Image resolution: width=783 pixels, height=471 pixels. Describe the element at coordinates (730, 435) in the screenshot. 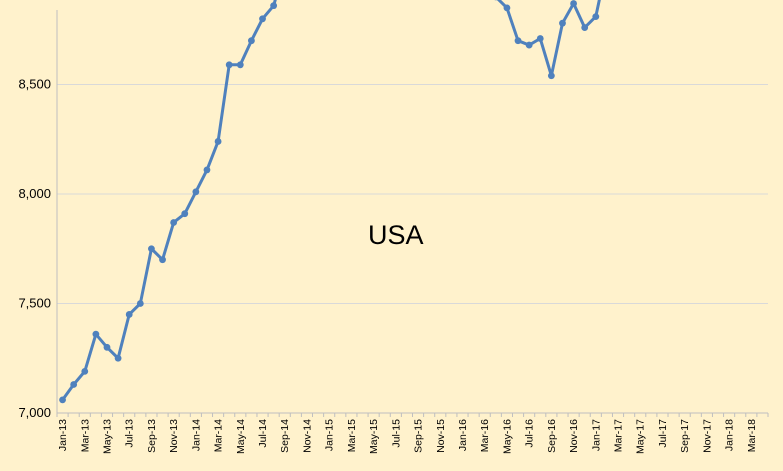

I see `x-tick-label: Jan-18` at that location.